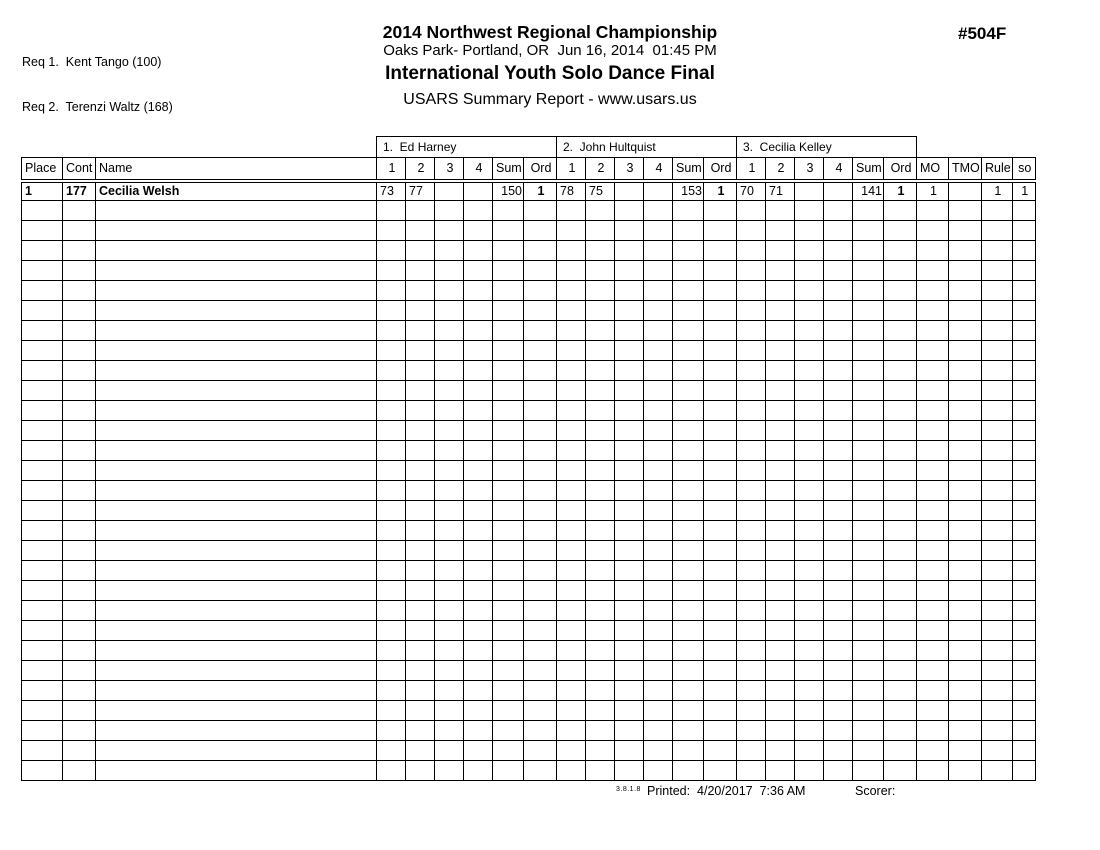  What do you see at coordinates (236, 190) in the screenshot?
I see `cell-name: Cecilia Welsh` at bounding box center [236, 190].